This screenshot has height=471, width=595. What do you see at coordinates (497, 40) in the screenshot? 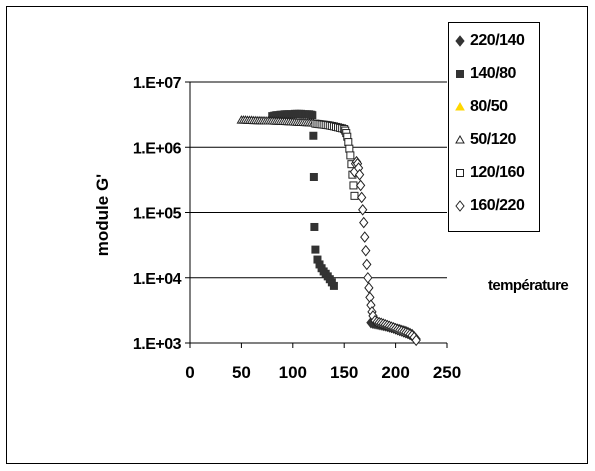
I see `legend-label: 220/140` at bounding box center [497, 40].